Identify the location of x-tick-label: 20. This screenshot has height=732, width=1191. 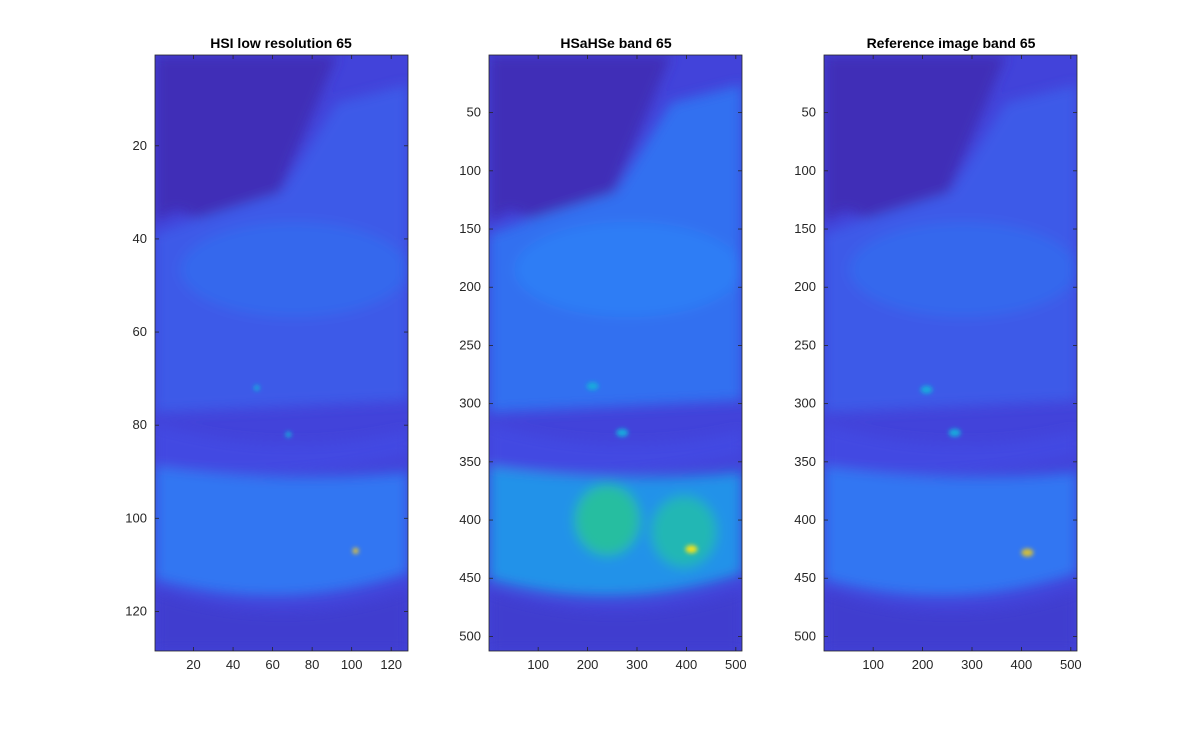
(193, 664).